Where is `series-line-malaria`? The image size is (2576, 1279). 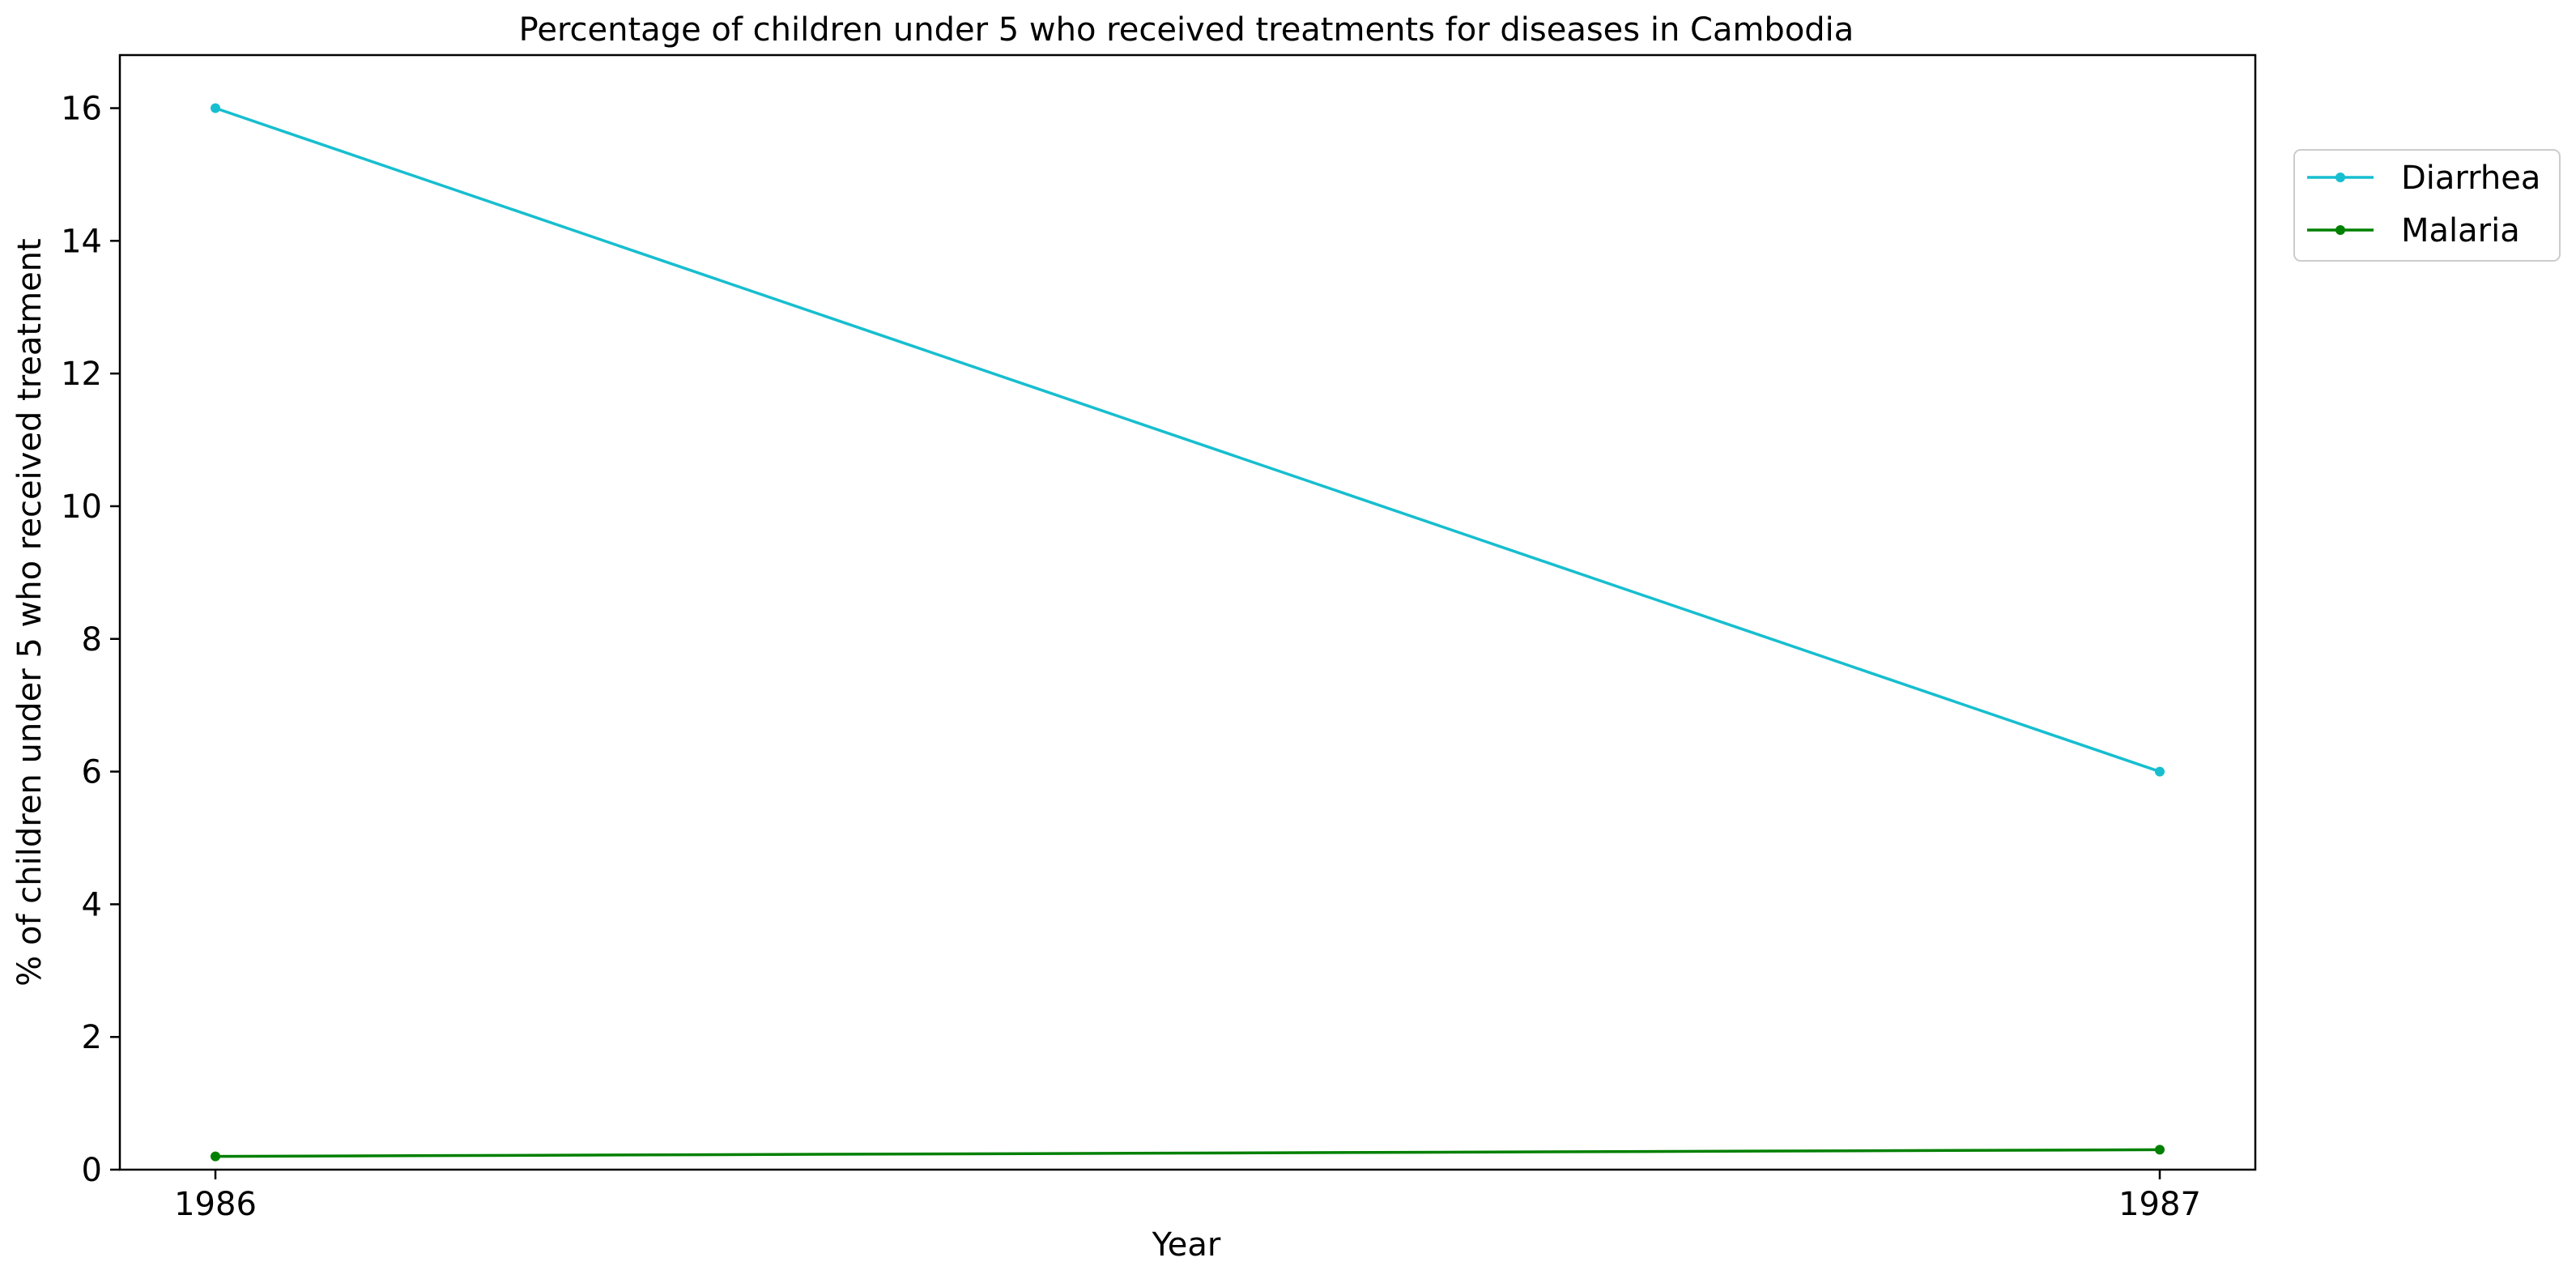
series-line-malaria is located at coordinates (1188, 1153).